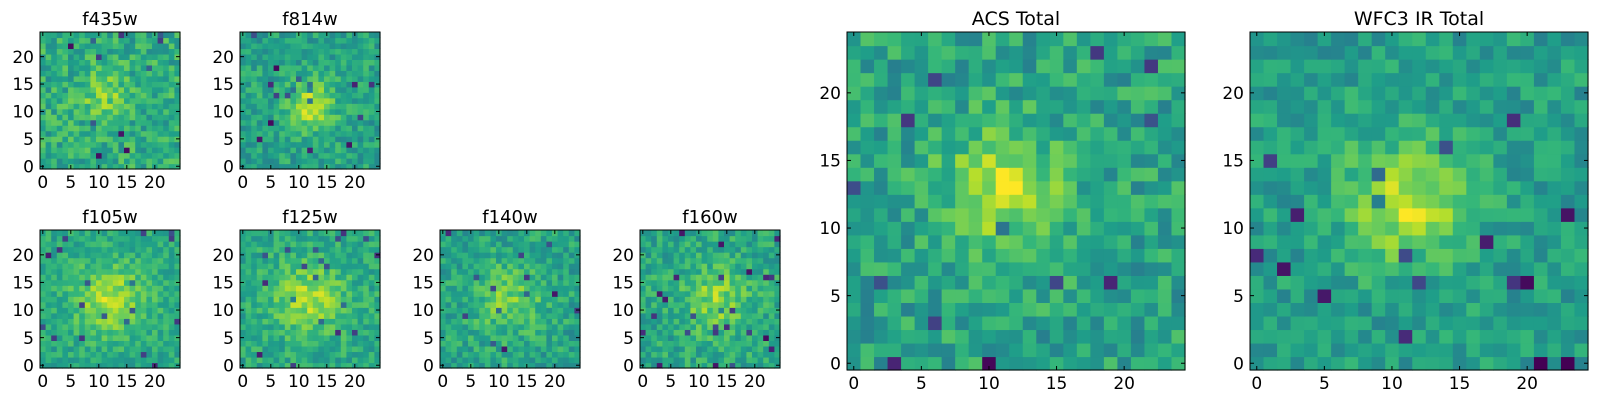 This screenshot has height=400, width=1600. What do you see at coordinates (110, 100) in the screenshot?
I see `axes-frame` at bounding box center [110, 100].